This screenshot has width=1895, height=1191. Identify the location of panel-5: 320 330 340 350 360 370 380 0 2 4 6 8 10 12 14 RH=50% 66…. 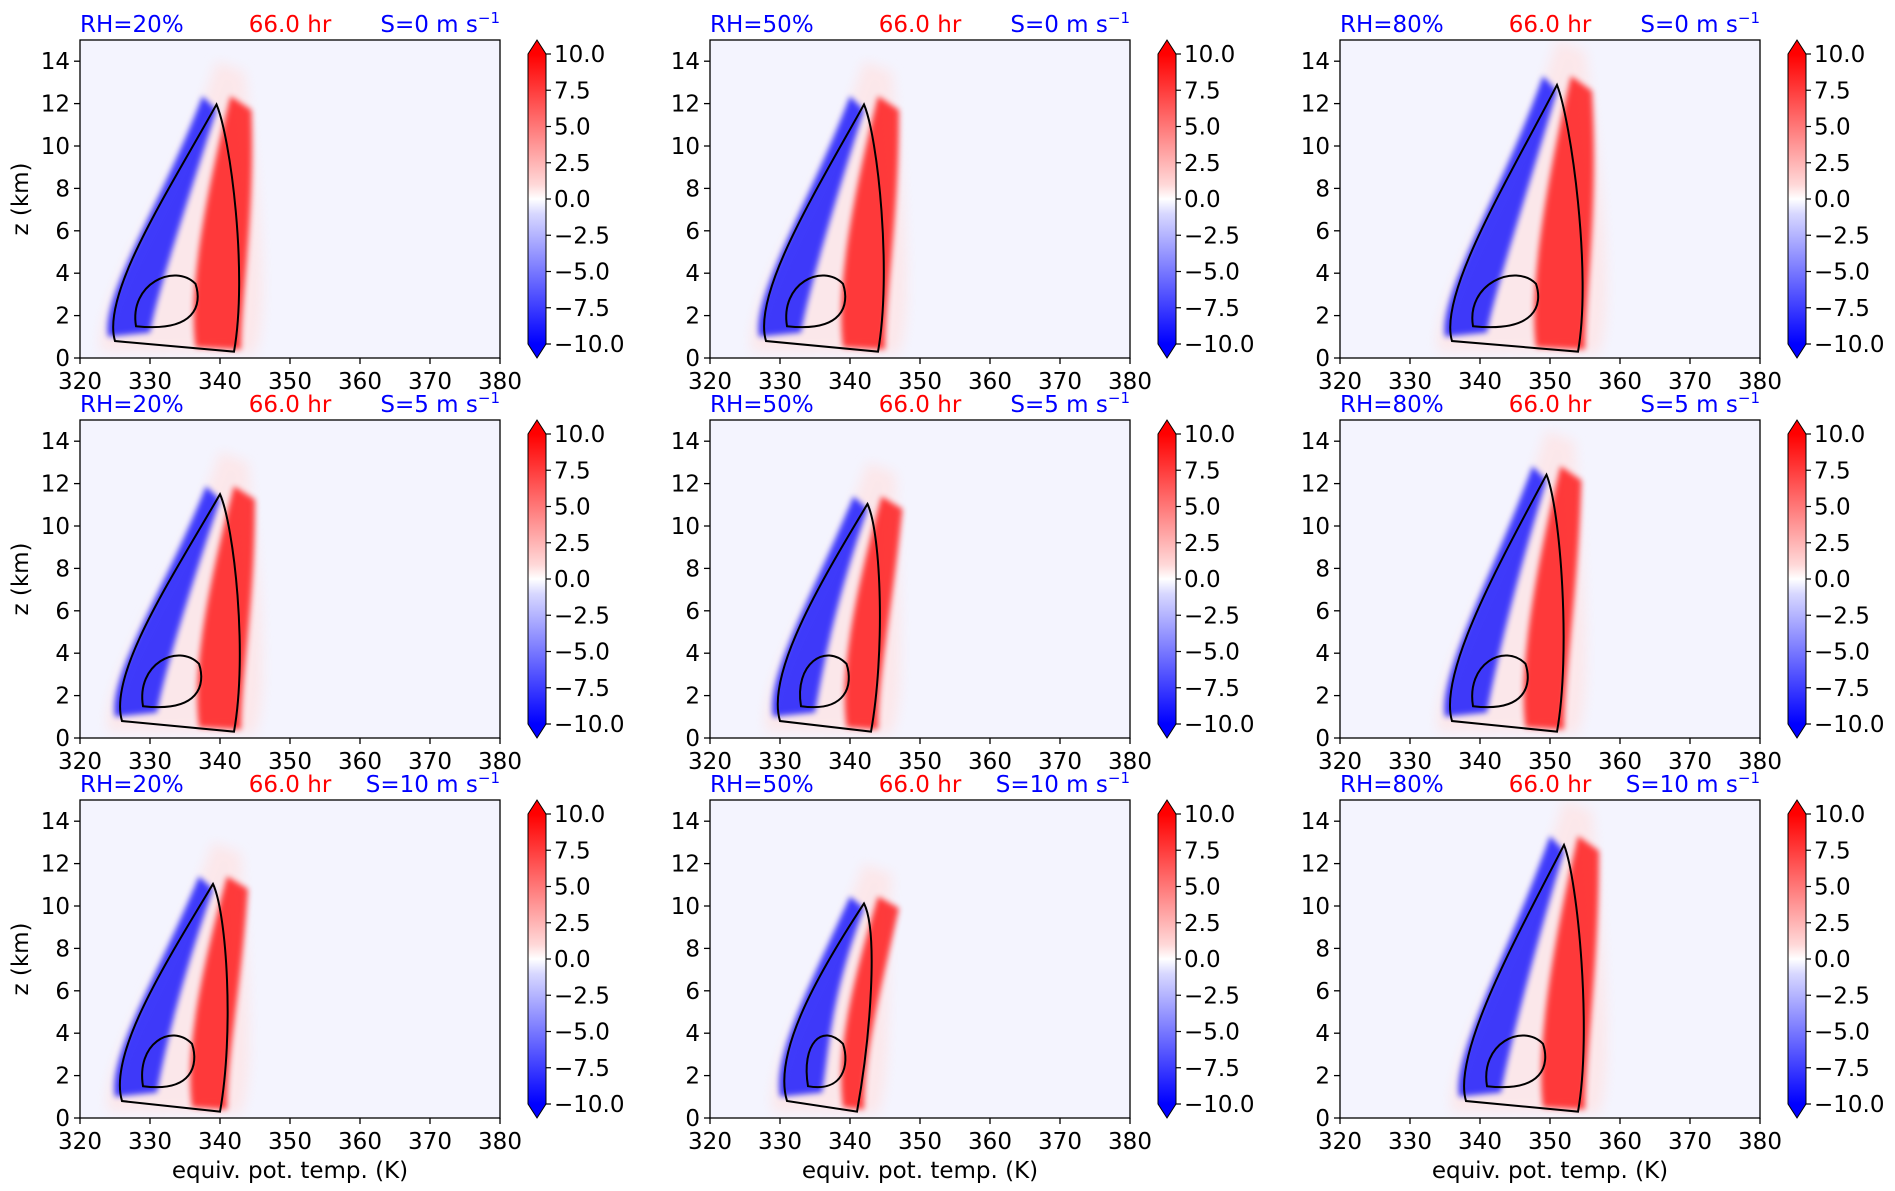
(963, 582).